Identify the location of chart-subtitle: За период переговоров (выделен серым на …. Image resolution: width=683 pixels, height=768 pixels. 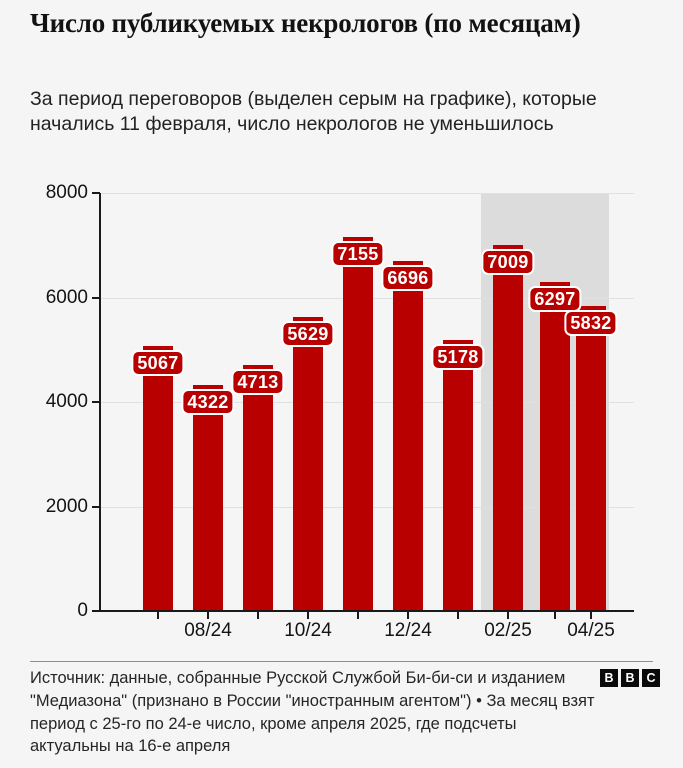
(313, 112).